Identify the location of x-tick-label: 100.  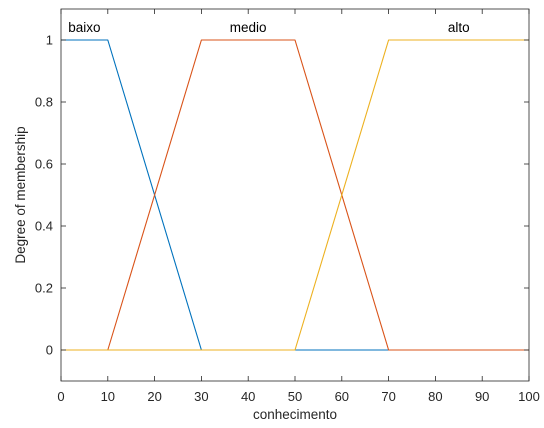
(529, 396).